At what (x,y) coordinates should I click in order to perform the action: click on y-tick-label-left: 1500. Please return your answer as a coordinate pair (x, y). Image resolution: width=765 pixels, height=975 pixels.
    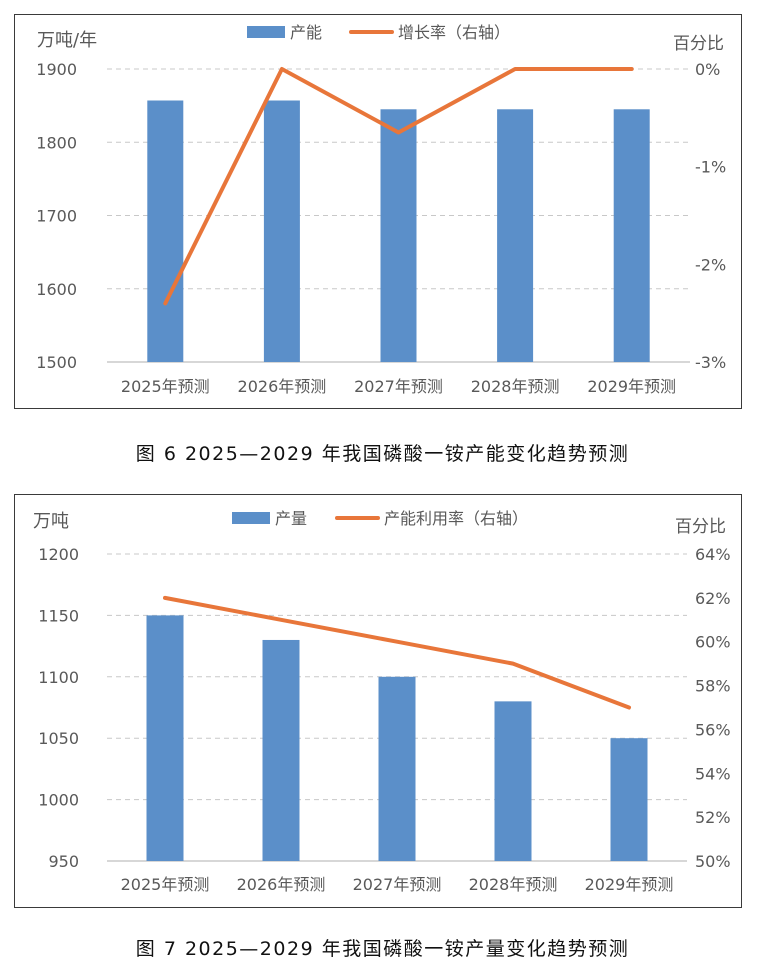
    Looking at the image, I should click on (56, 362).